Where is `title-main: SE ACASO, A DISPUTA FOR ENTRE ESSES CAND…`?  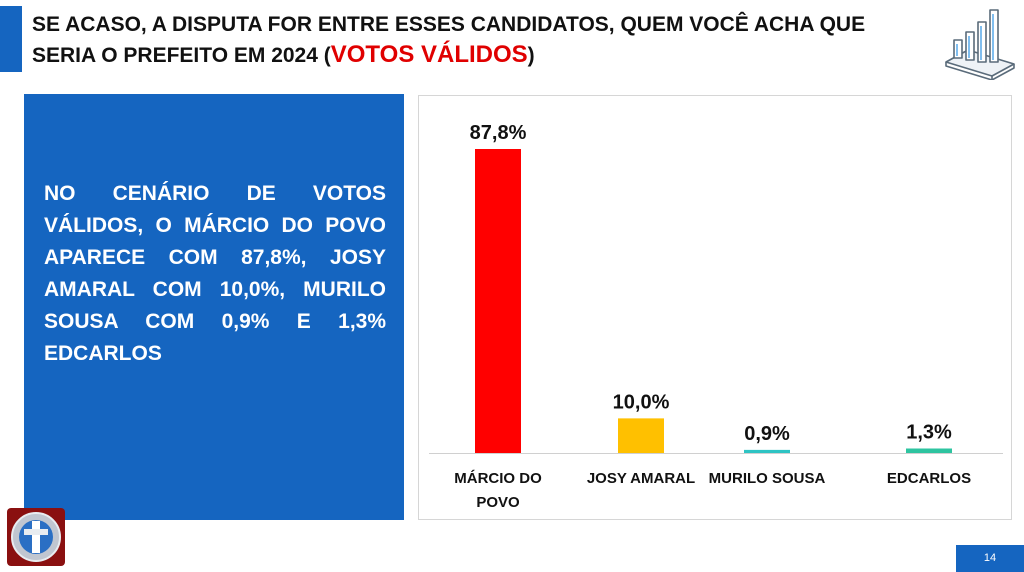
title-main: SE ACASO, A DISPUTA FOR ENTRE ESSES CAND… is located at coordinates (449, 40).